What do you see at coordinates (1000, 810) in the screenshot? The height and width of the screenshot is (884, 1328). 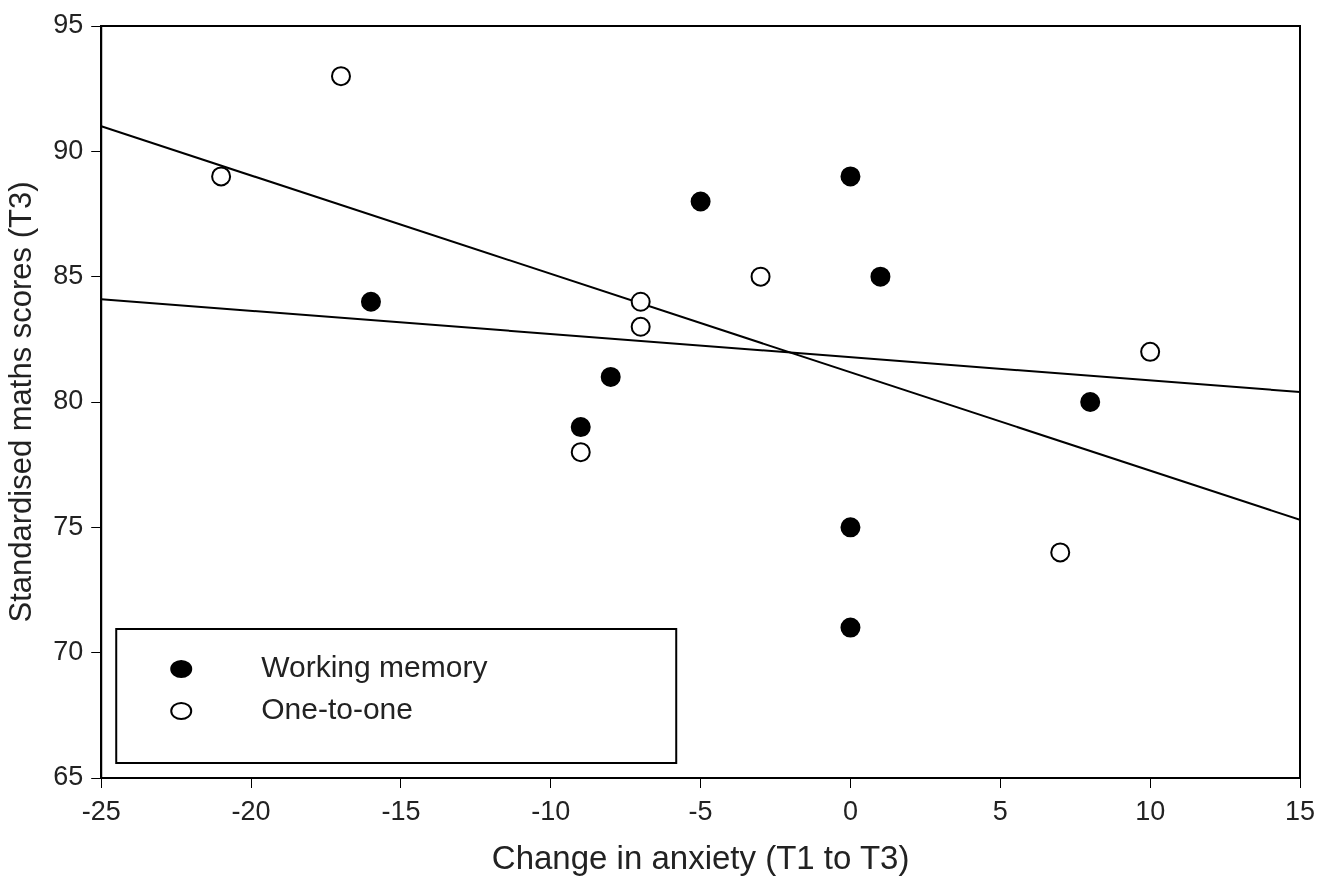 I see `x-tick-label: 5` at bounding box center [1000, 810].